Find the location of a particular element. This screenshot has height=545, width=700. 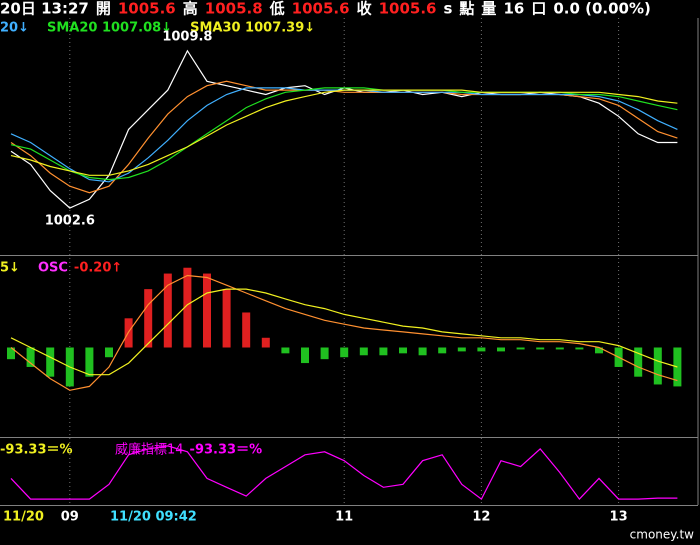

header-field: 收 is located at coordinates (364, 9).